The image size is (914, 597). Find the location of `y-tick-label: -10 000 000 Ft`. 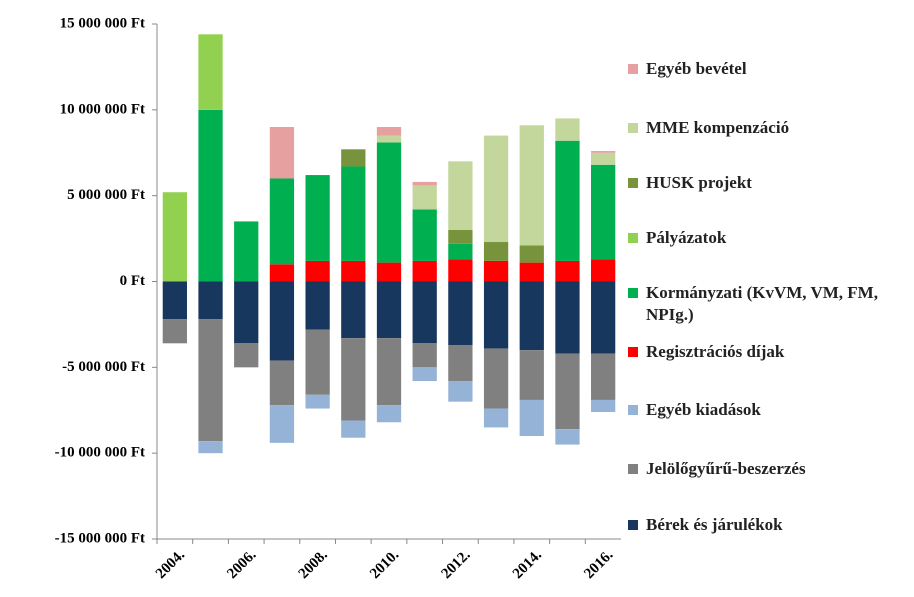

y-tick-label: -10 000 000 Ft is located at coordinates (100, 453).